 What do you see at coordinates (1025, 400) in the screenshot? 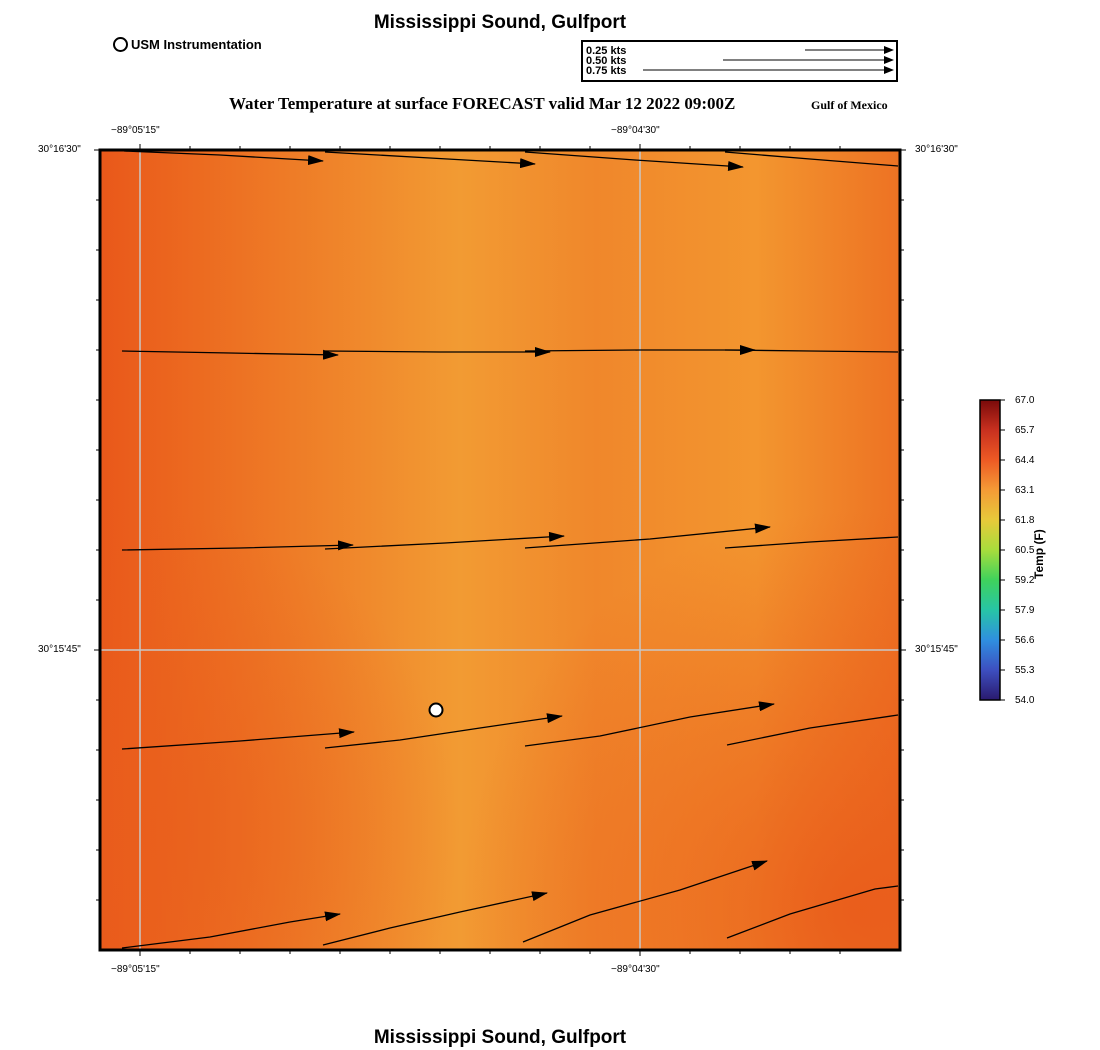
I see `colorbar-tick-label: 67.0` at bounding box center [1025, 400].